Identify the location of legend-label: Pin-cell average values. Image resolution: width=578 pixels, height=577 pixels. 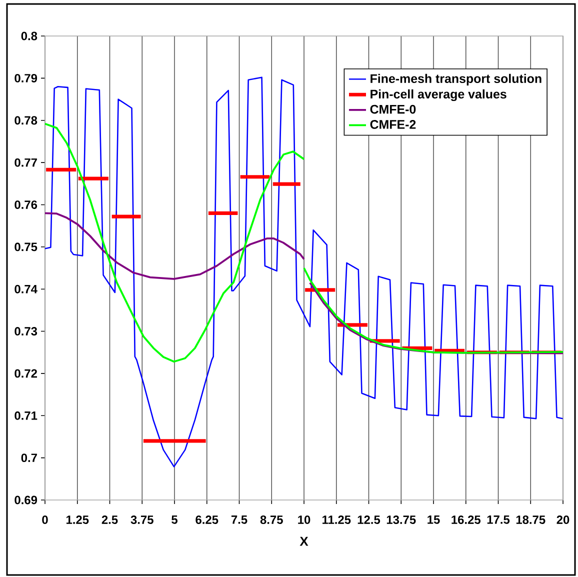
(438, 95).